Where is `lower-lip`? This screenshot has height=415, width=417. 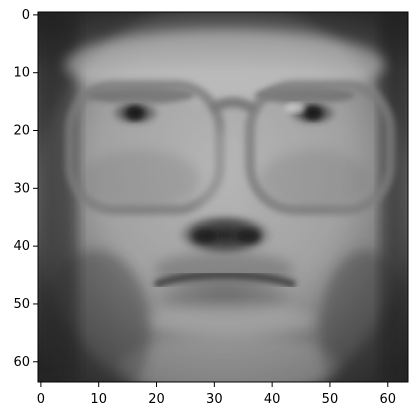 lower-lip is located at coordinates (230, 320).